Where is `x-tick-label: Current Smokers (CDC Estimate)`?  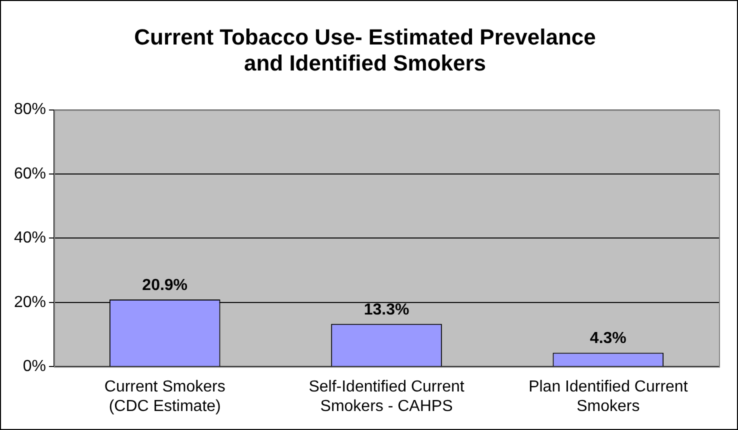
x-tick-label: Current Smokers (CDC Estimate) is located at coordinates (165, 396).